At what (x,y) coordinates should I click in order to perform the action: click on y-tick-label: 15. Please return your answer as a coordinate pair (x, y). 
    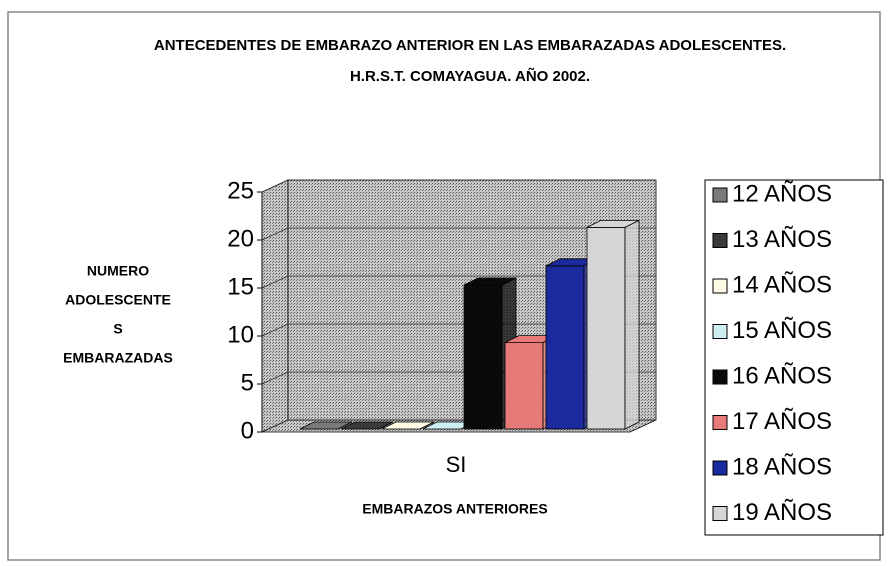
    Looking at the image, I should click on (240, 286).